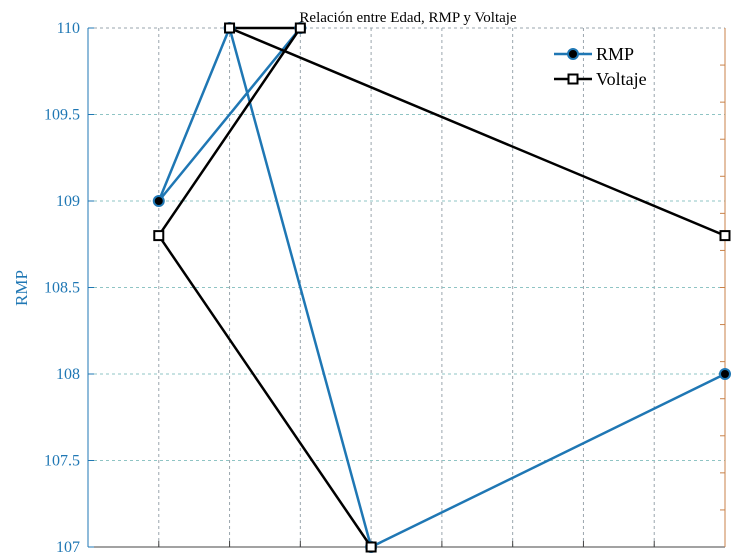 This screenshot has height=559, width=737. What do you see at coordinates (62, 461) in the screenshot?
I see `y-tick-label: 107.5` at bounding box center [62, 461].